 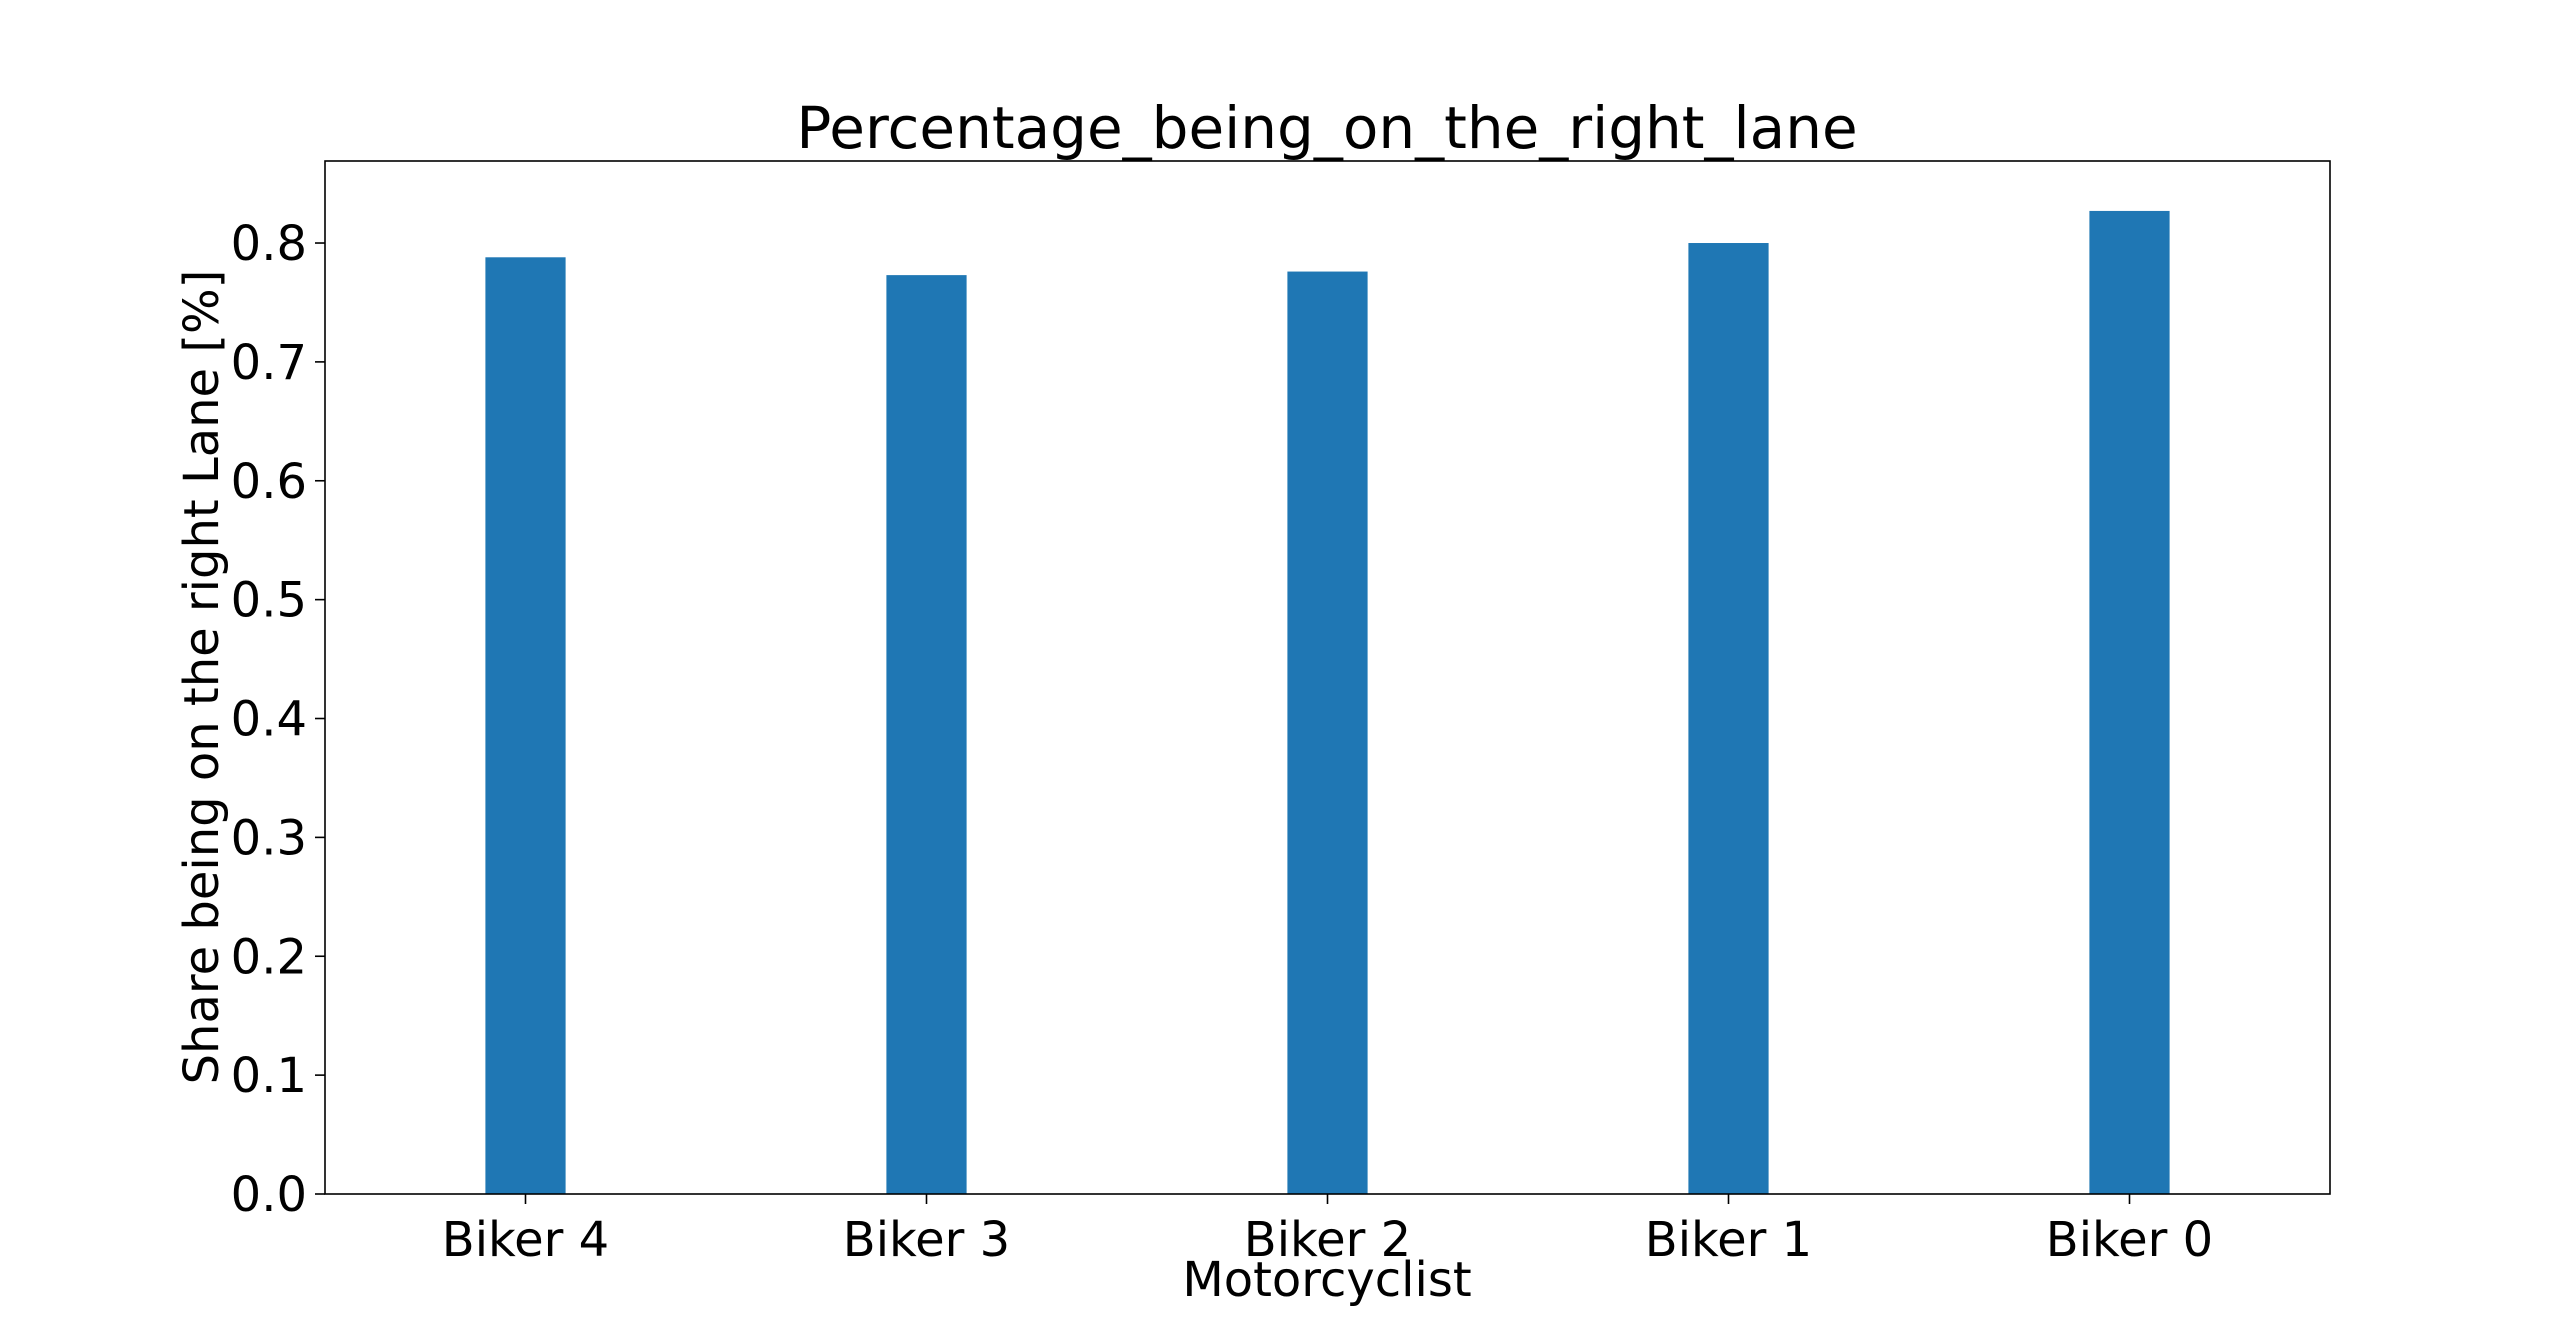 I want to click on x-tick-label: Biker 3, so click(x=926, y=1240).